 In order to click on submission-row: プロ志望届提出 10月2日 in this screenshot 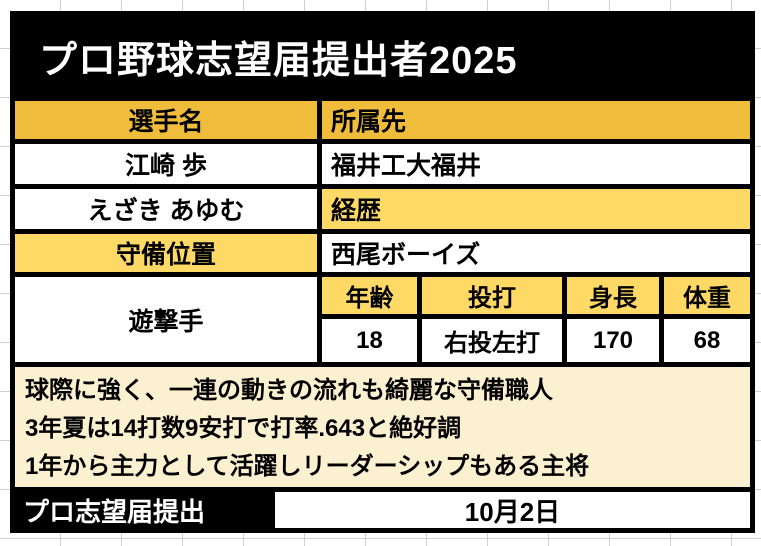, I will do `click(382, 510)`.